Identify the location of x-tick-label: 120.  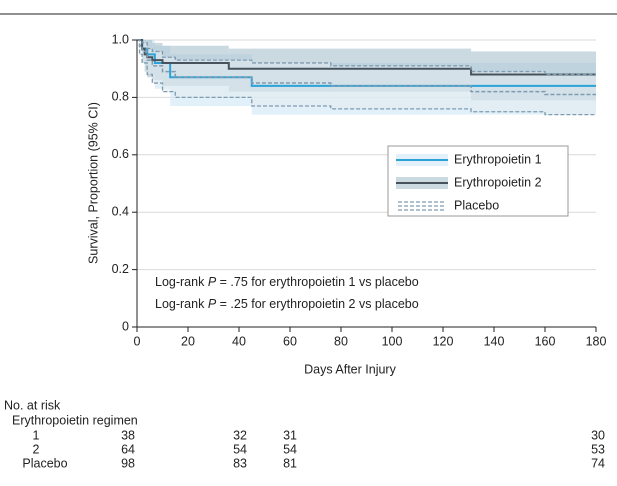
(443, 341).